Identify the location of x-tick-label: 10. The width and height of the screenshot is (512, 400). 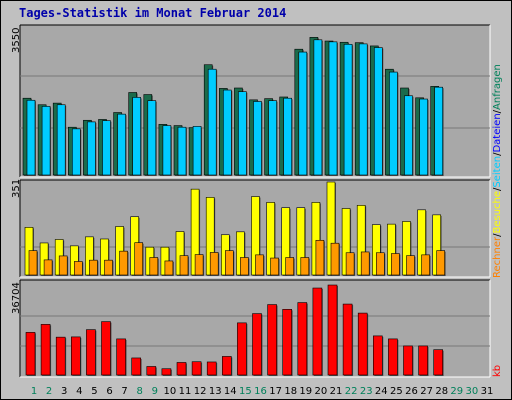
(170, 391).